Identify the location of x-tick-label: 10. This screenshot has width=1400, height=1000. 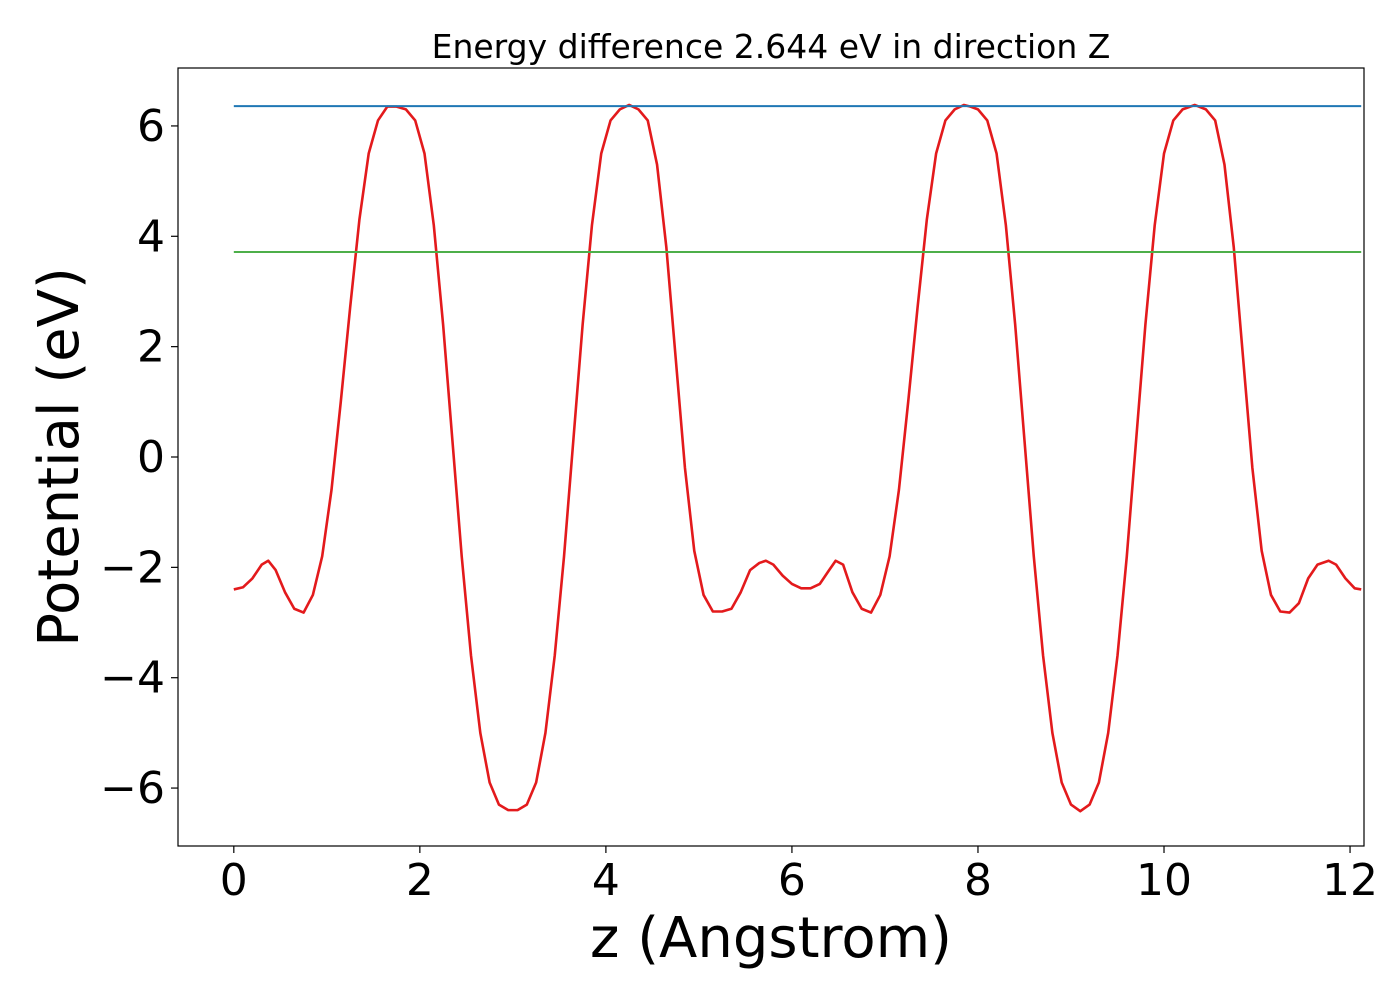
(1164, 880).